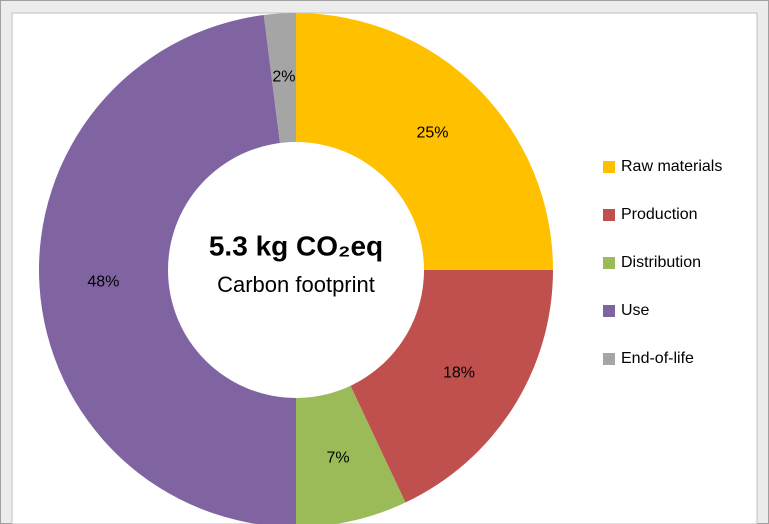 The height and width of the screenshot is (524, 769). I want to click on legend-label: End-of-life, so click(657, 358).